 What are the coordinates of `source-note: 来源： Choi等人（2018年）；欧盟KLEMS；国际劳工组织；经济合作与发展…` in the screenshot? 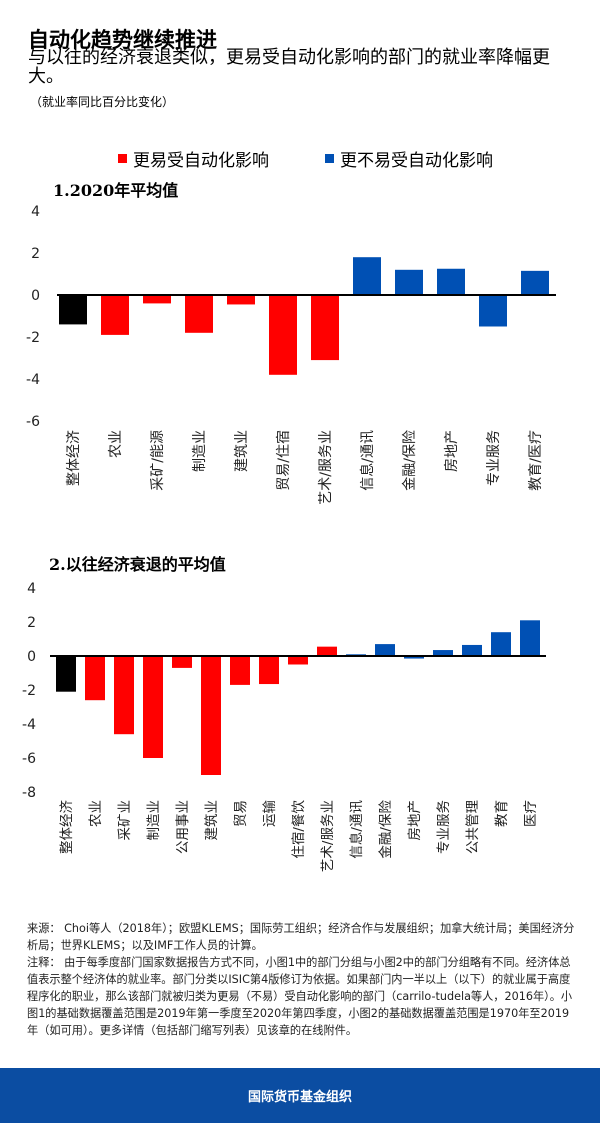 It's located at (301, 937).